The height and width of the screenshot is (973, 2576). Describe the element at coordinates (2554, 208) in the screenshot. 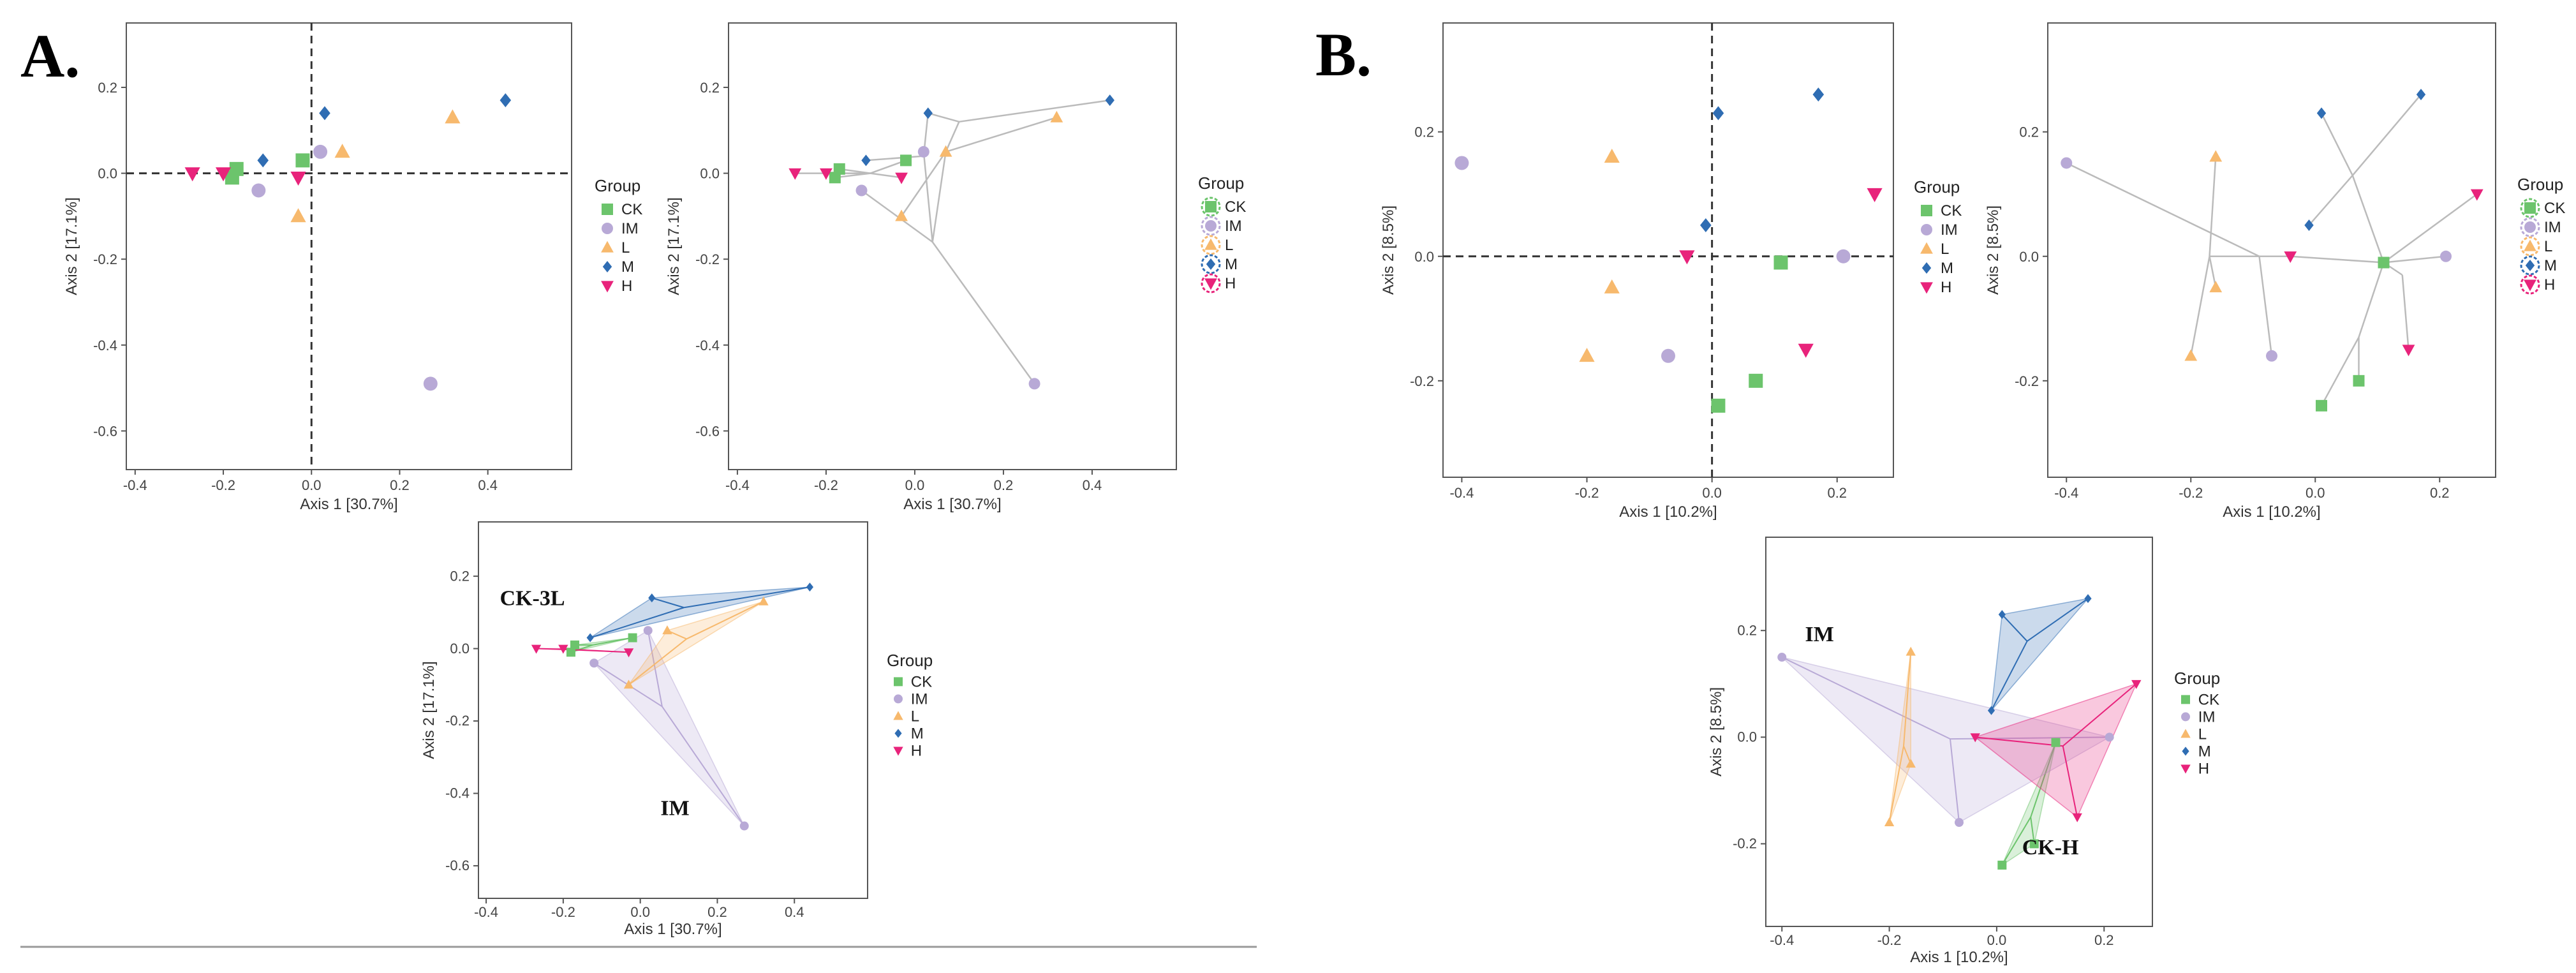

I see `legend-label-ck: CK` at that location.